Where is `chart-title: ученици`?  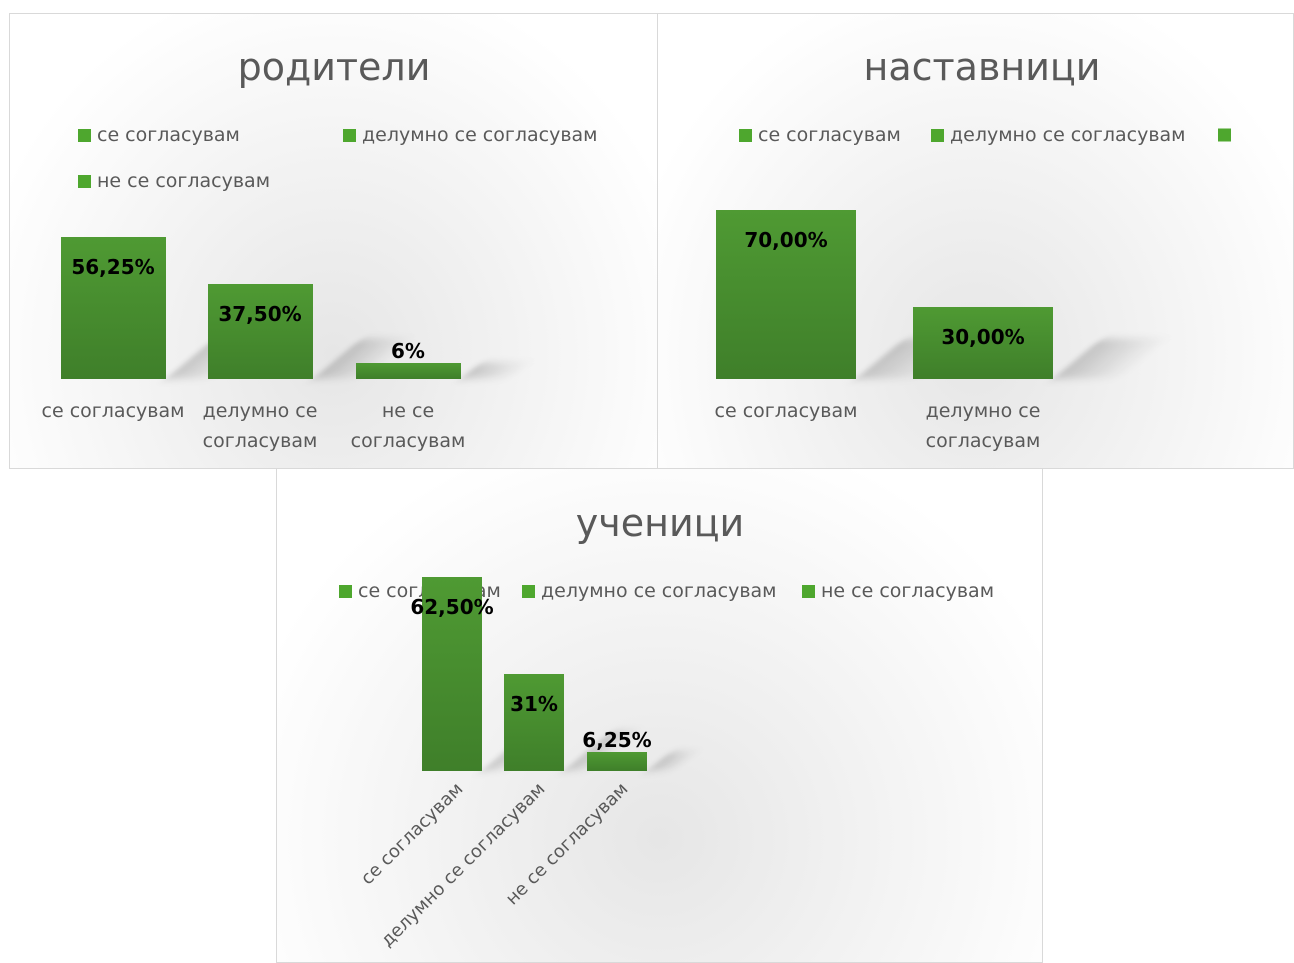
chart-title: ученици is located at coordinates (660, 523).